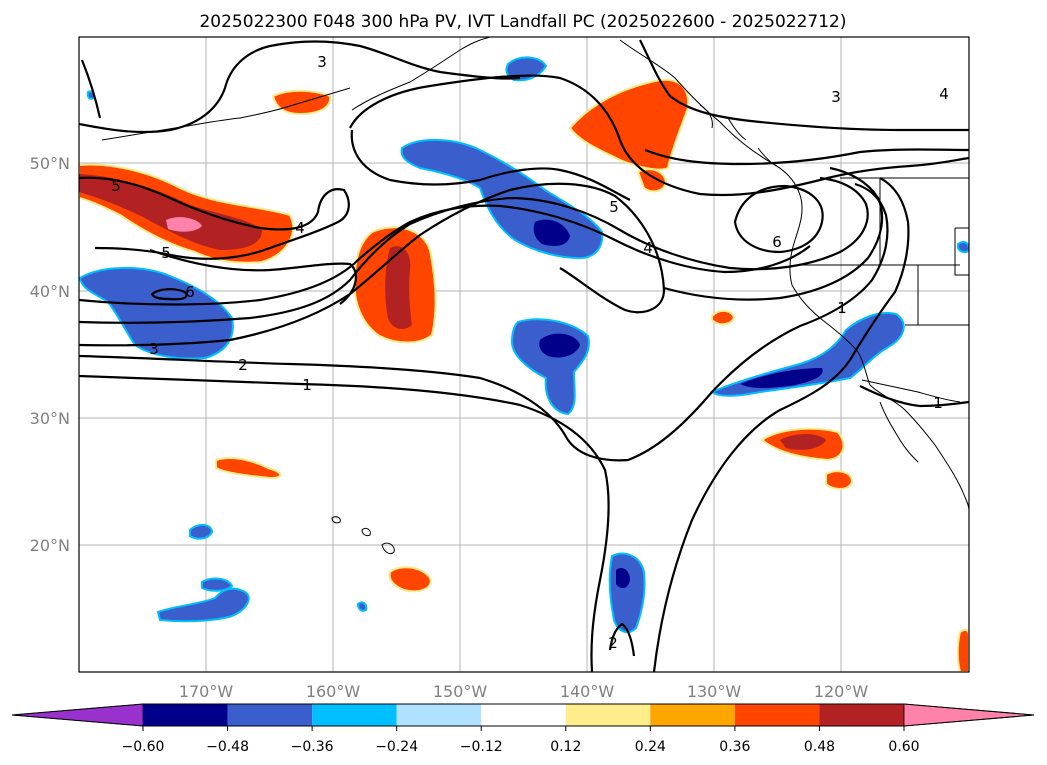 The height and width of the screenshot is (765, 1047). What do you see at coordinates (50, 163) in the screenshot?
I see `latitude-label: 50°N` at bounding box center [50, 163].